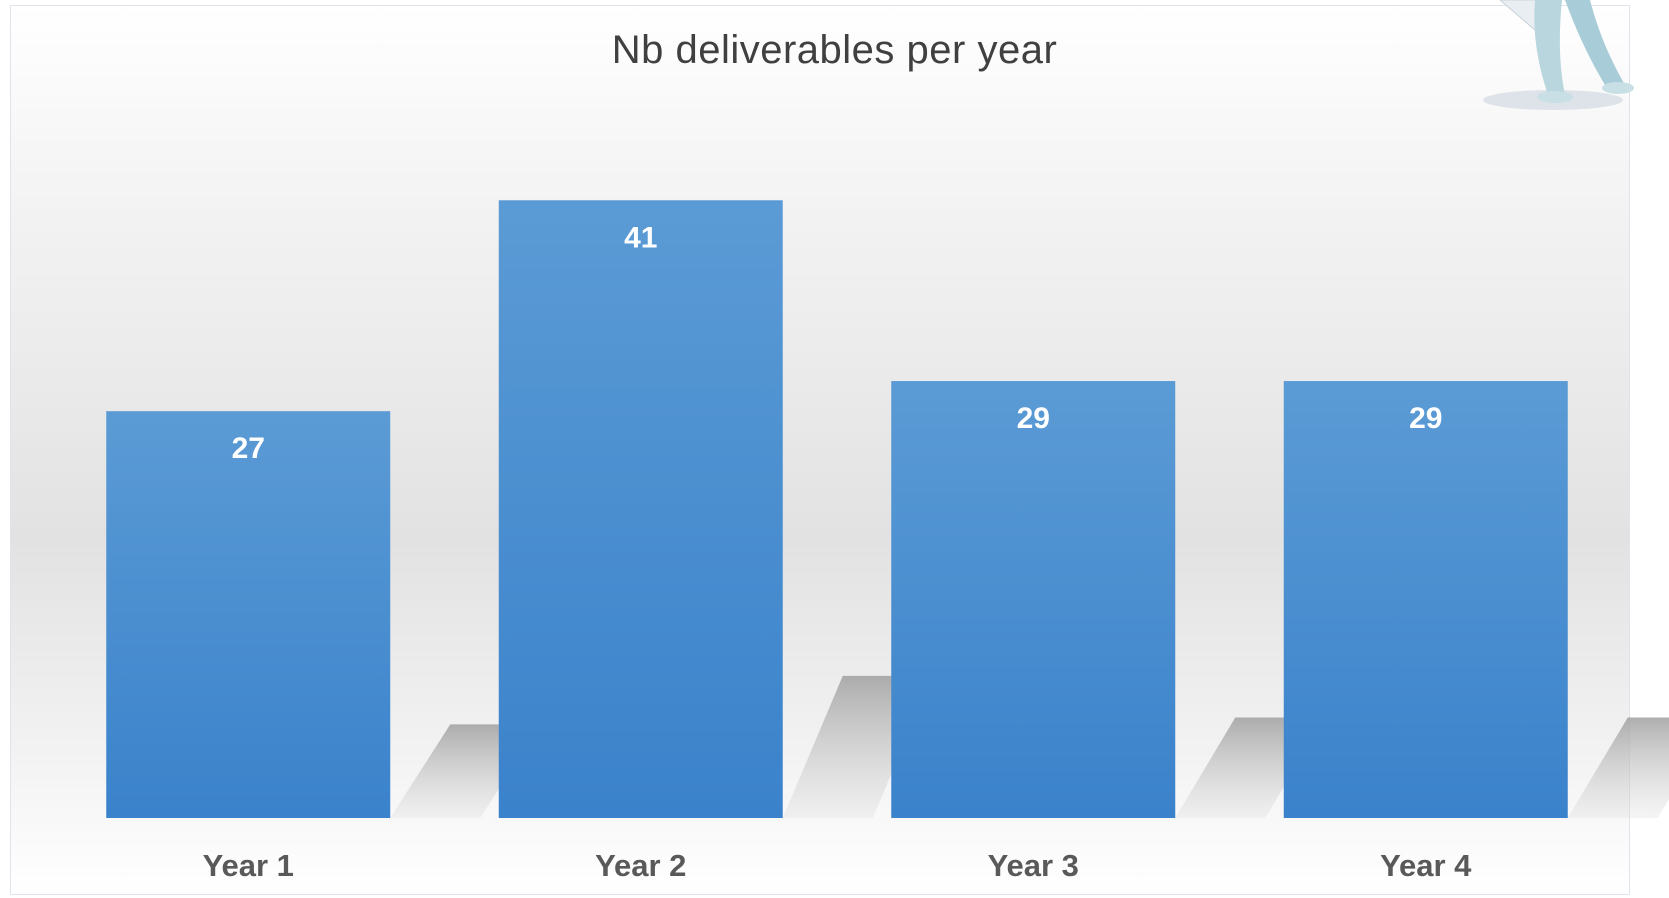  Describe the element at coordinates (248, 448) in the screenshot. I see `data-label: 27` at that location.